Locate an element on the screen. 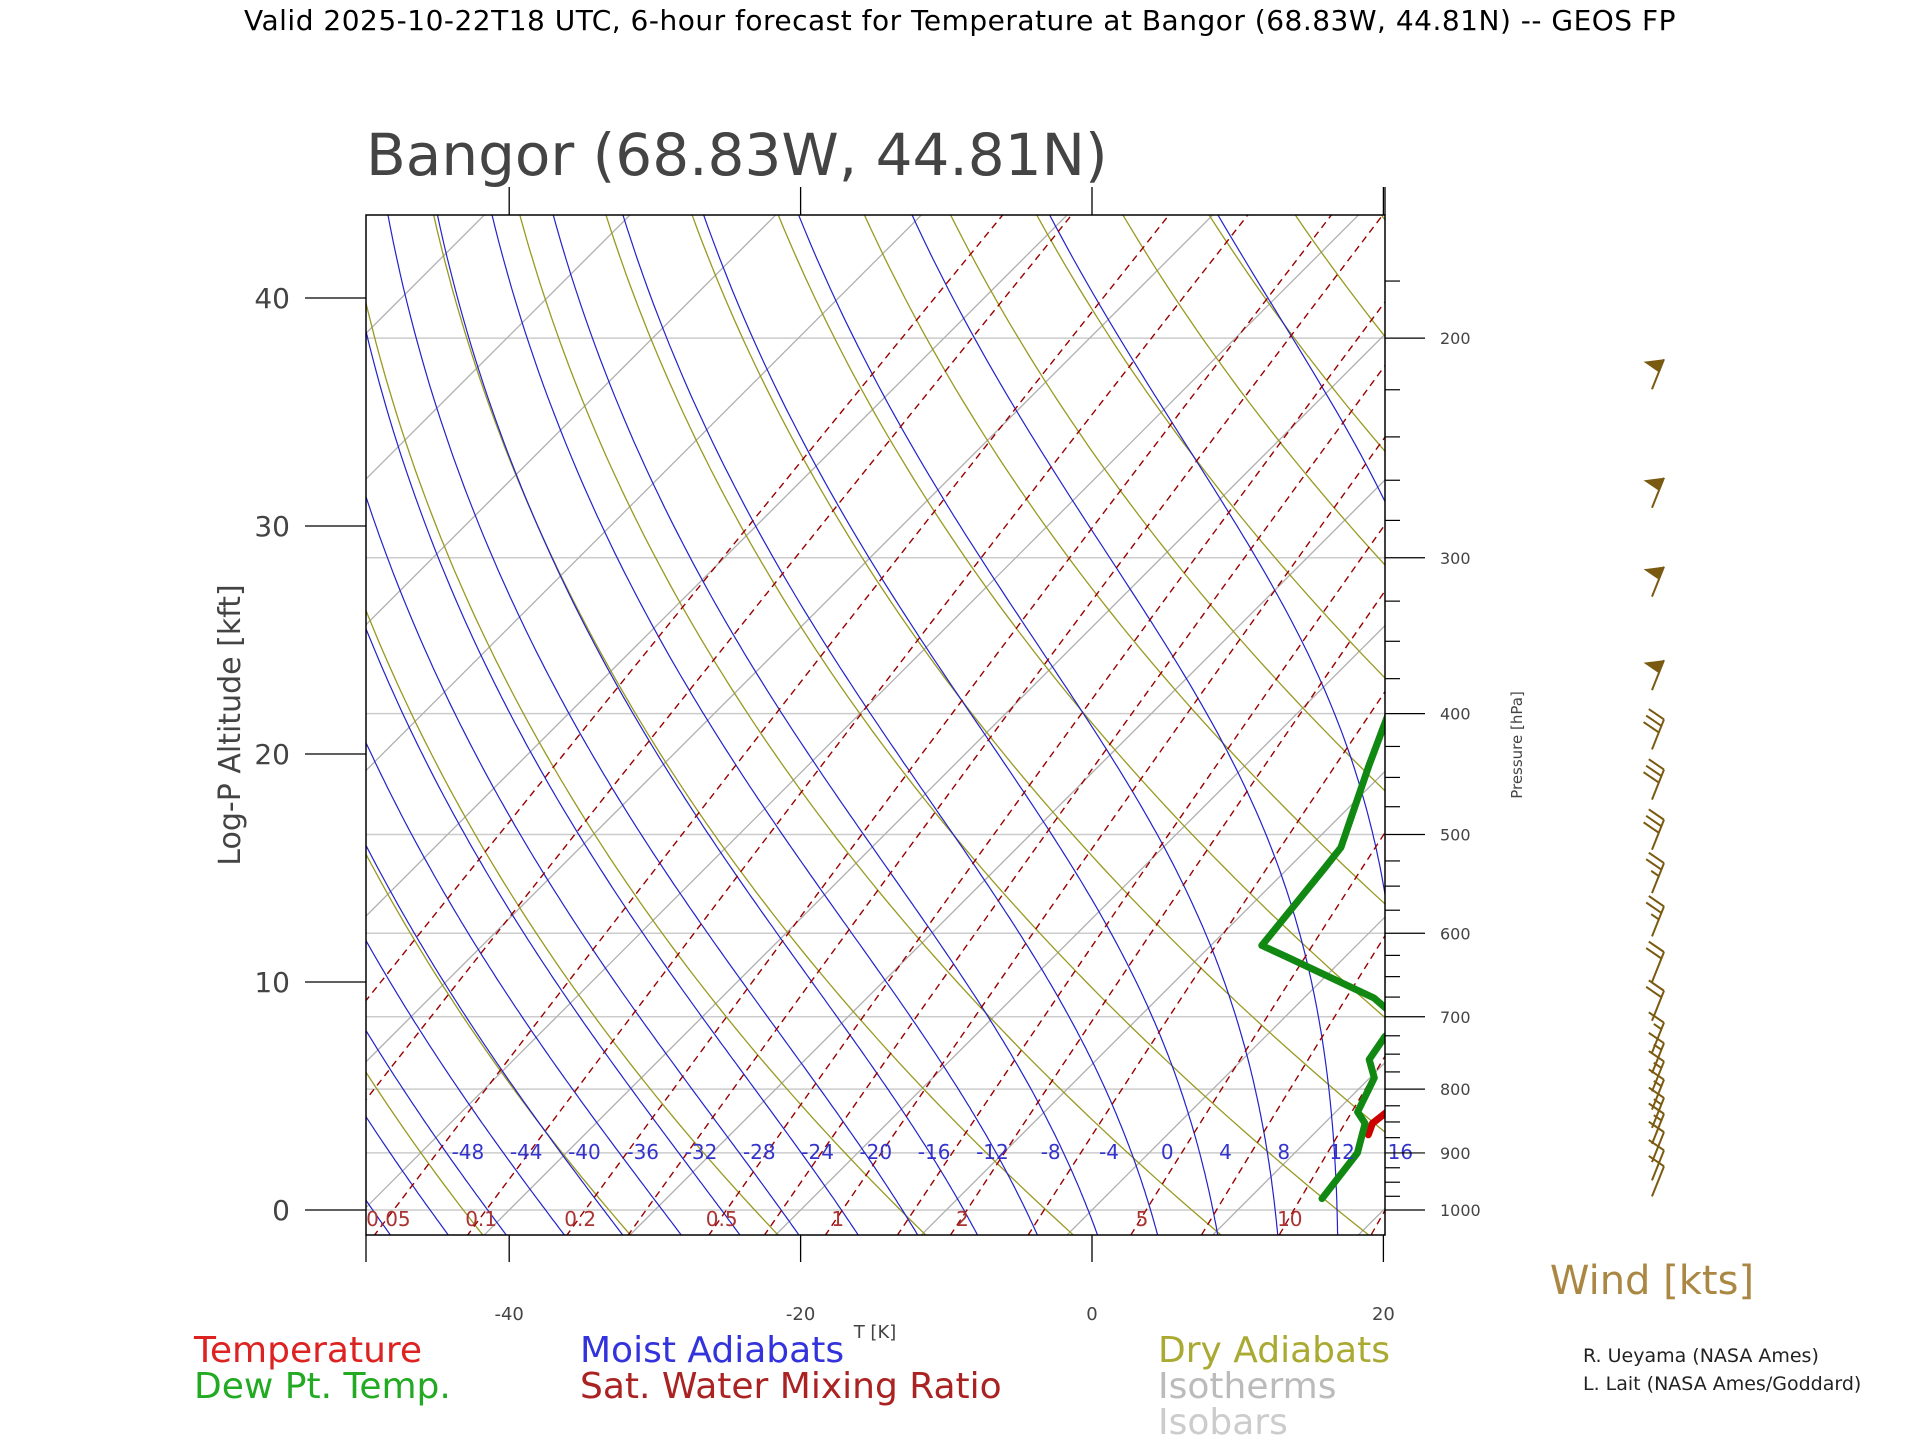 The width and height of the screenshot is (1920, 1440). y-tick-label: 0 is located at coordinates (281, 1210).